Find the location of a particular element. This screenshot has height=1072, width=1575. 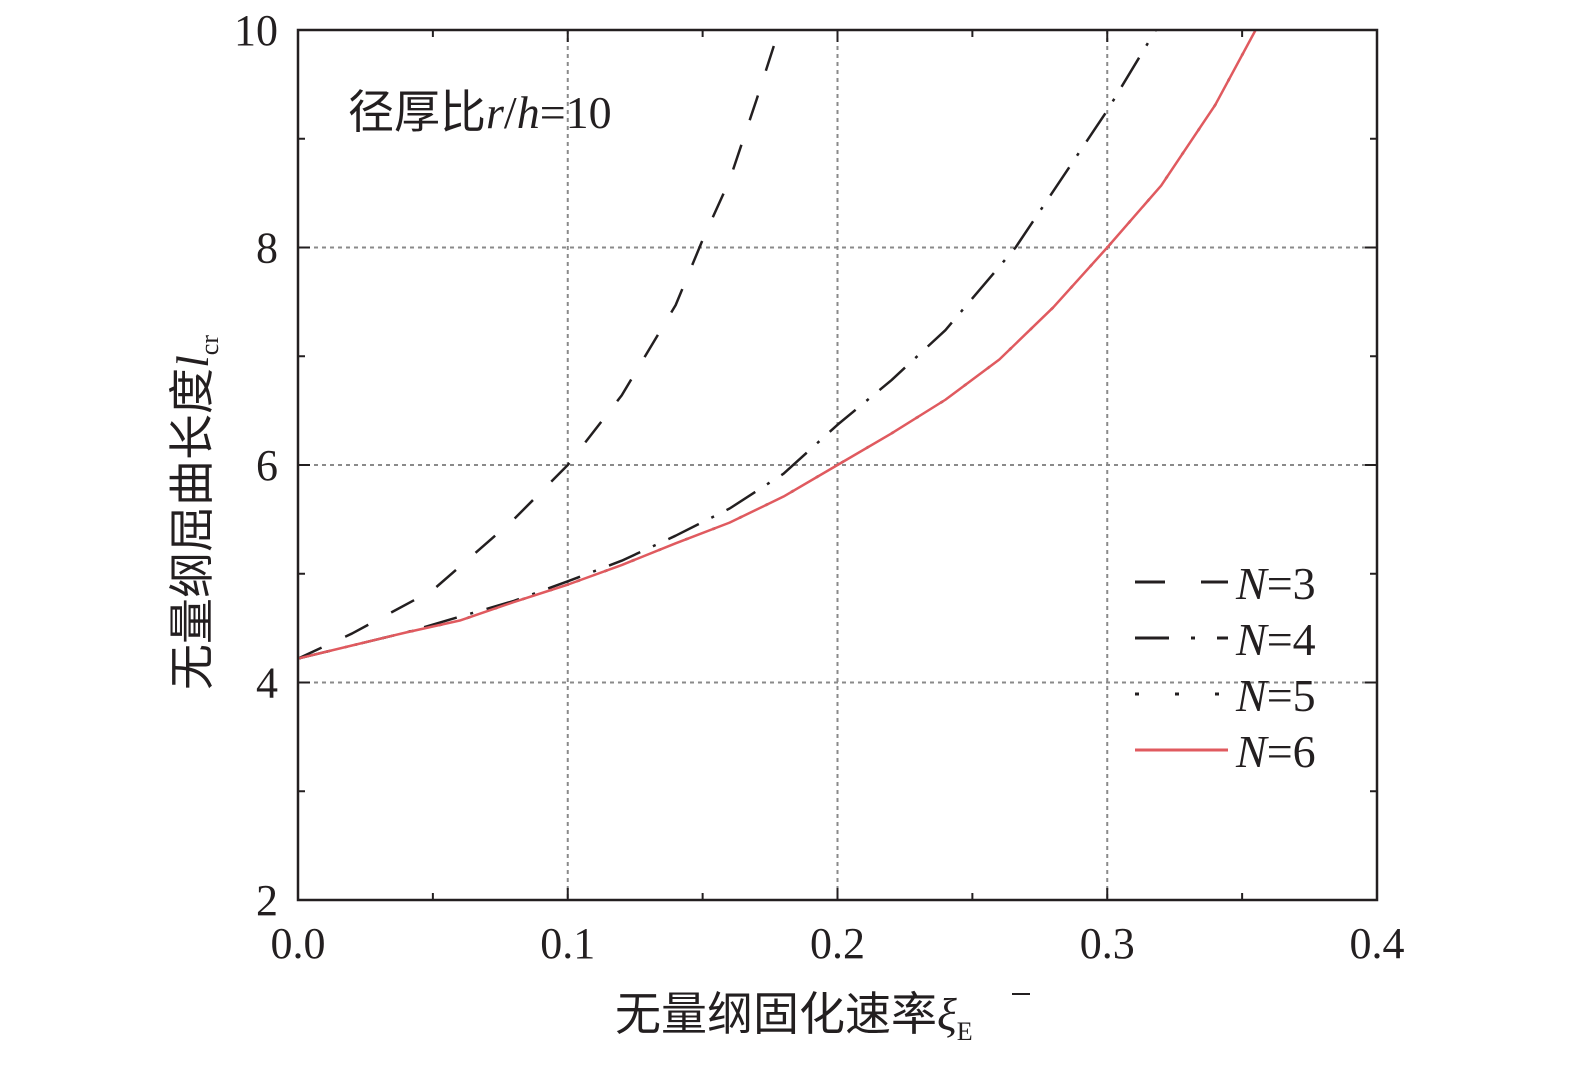

x-tick-label: 0.1 is located at coordinates (567, 943).